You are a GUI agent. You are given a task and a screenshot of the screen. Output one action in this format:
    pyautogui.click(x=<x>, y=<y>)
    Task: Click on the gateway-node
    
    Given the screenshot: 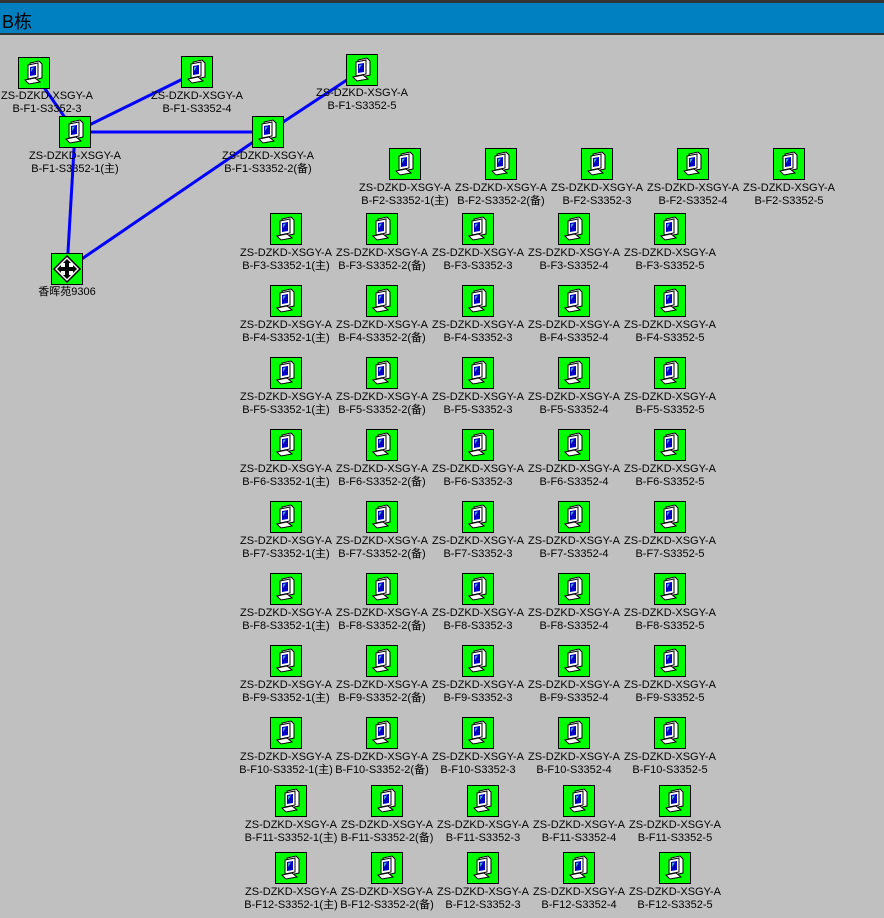 What is the action you would take?
    pyautogui.click(x=67, y=269)
    